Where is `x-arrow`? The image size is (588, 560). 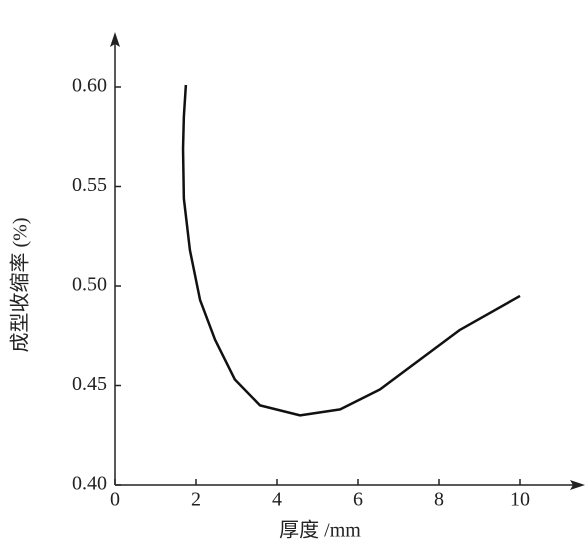
x-arrow is located at coordinates (577, 485).